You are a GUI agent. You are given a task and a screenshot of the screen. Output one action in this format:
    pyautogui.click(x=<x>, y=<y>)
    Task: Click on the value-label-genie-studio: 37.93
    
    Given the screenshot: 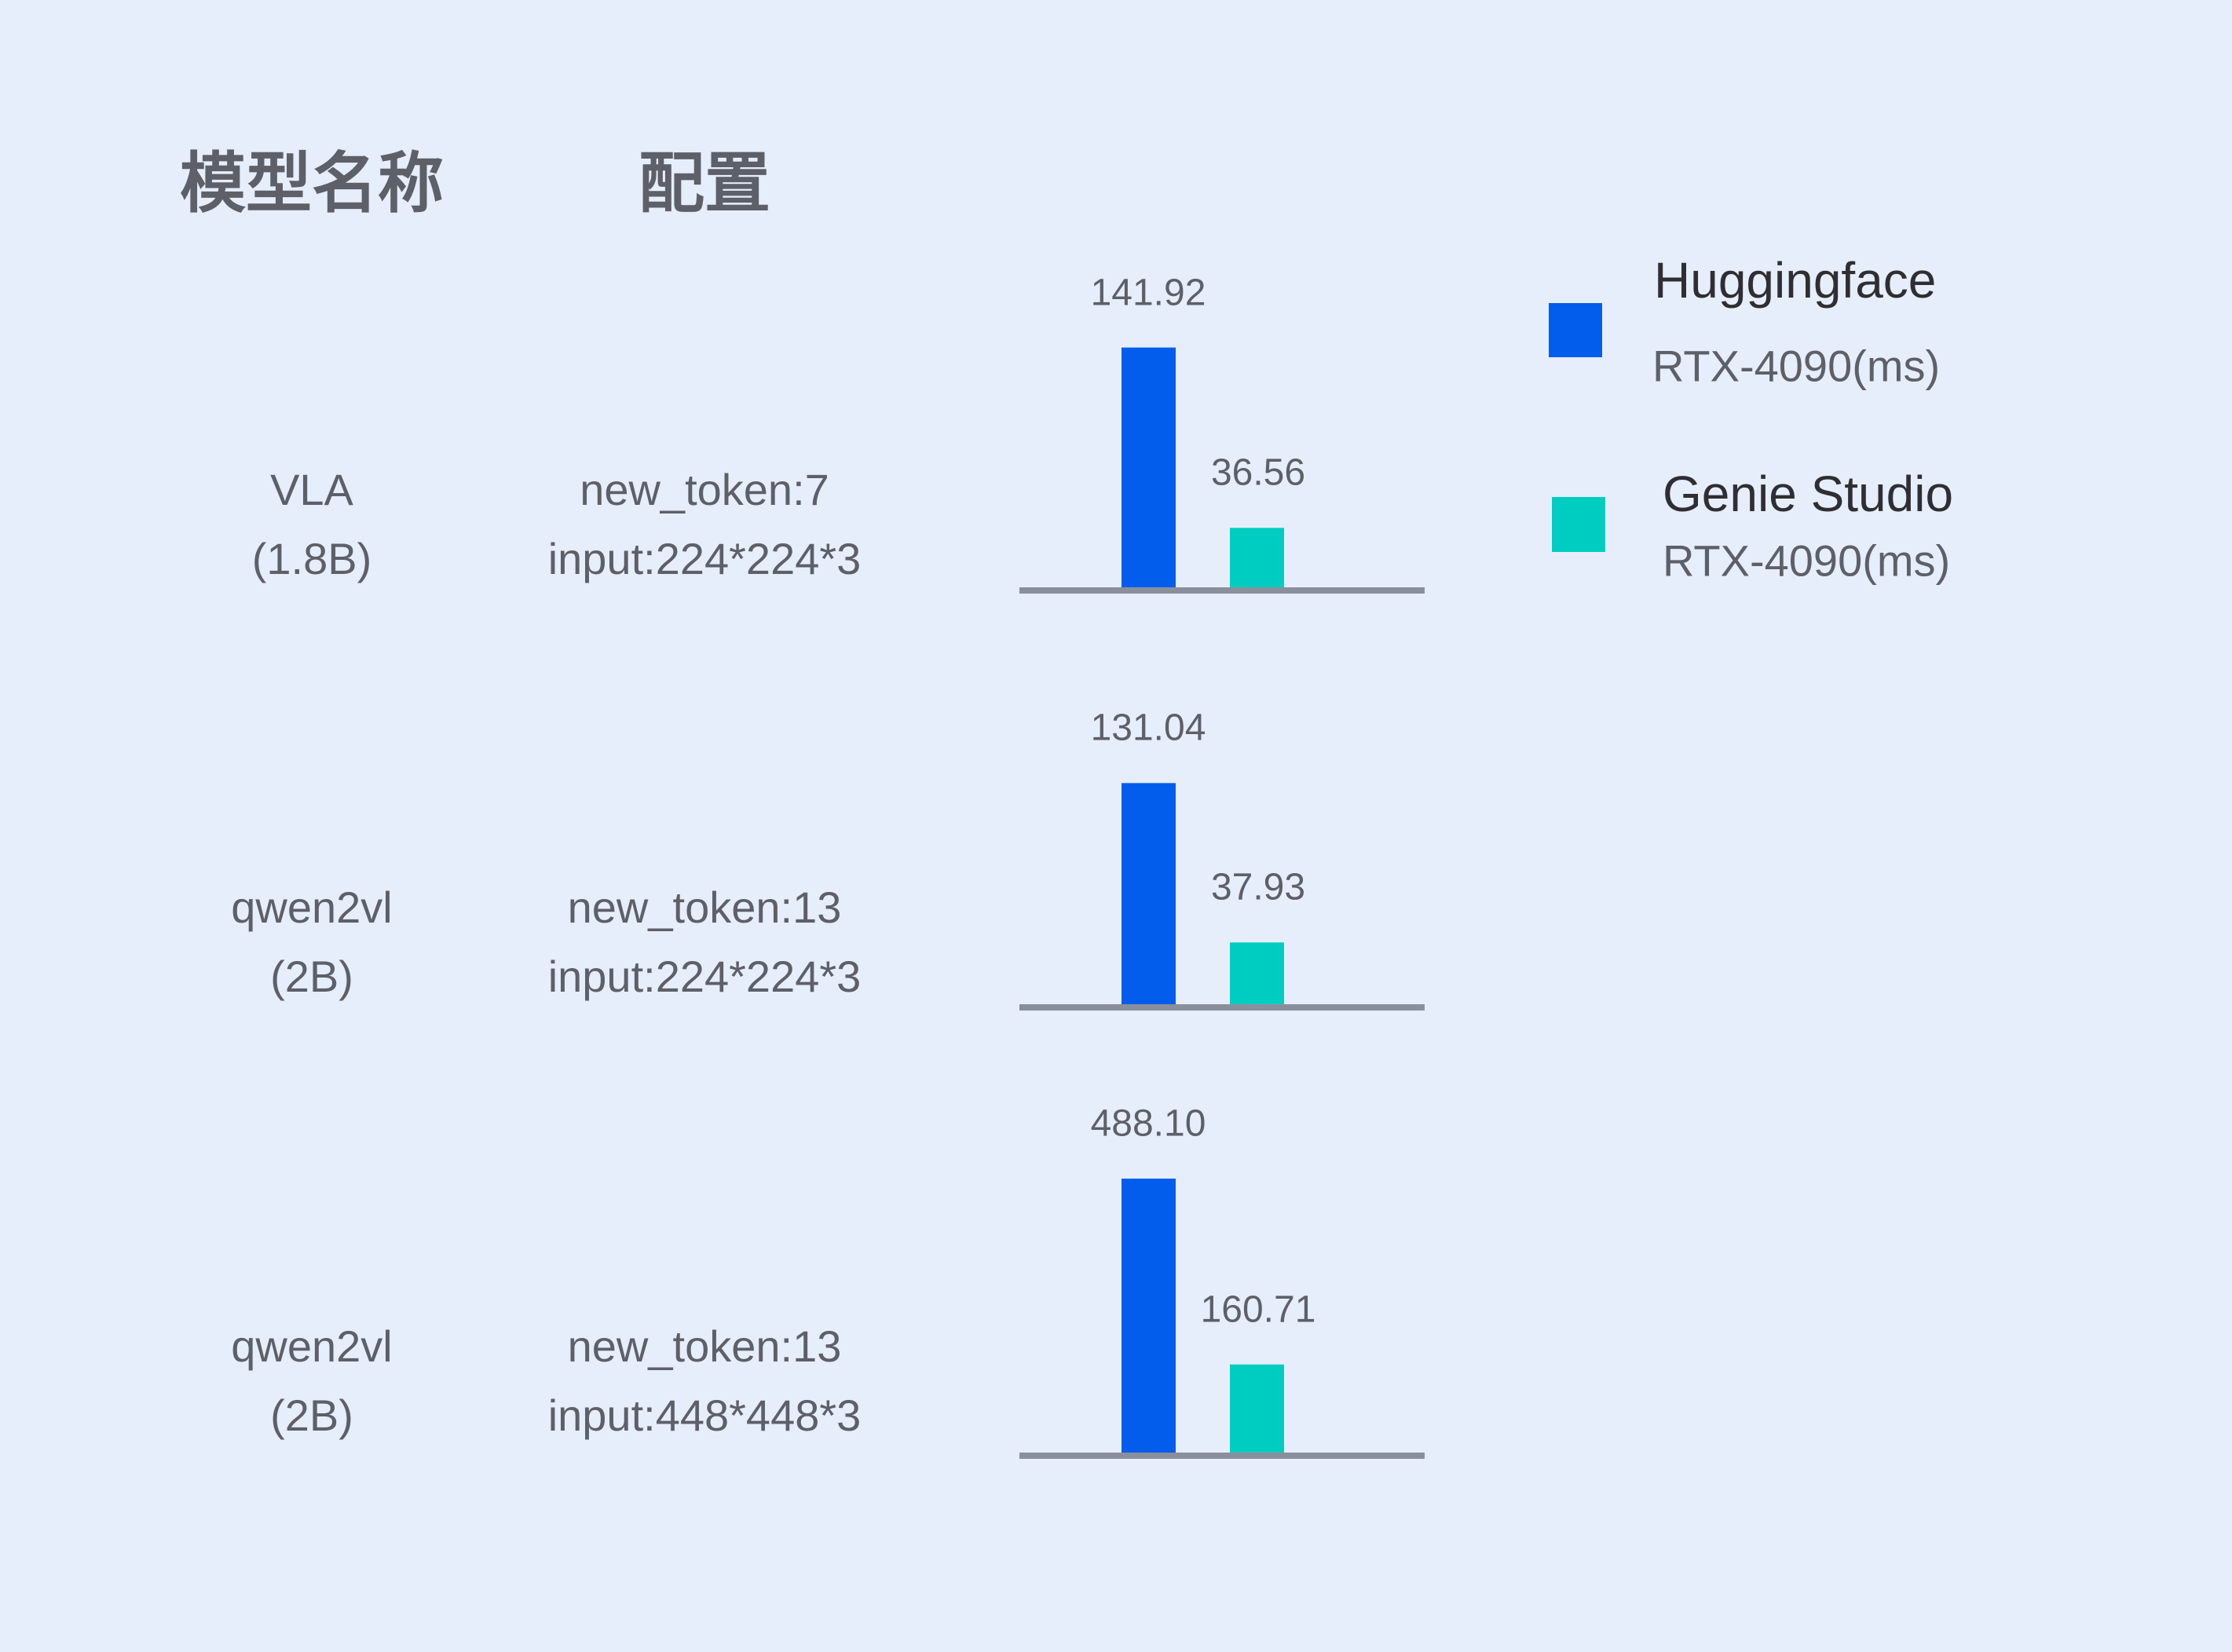 What is the action you would take?
    pyautogui.click(x=1258, y=887)
    